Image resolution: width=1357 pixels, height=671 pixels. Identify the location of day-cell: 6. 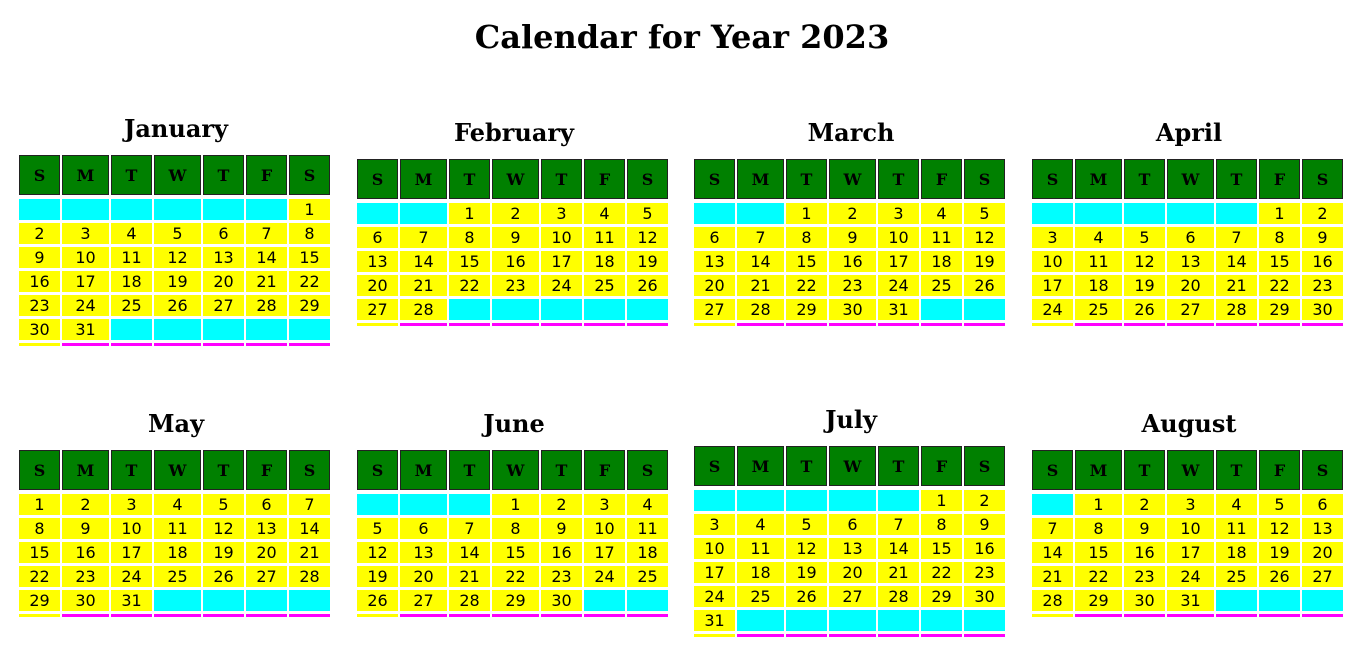
(266, 504).